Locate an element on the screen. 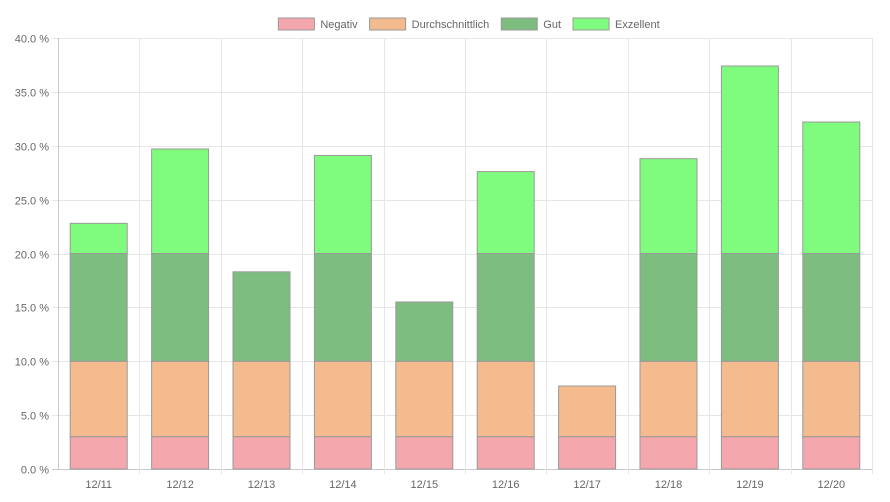 This screenshot has width=890, height=502. legend-item-exzellent: Exzellent is located at coordinates (616, 24).